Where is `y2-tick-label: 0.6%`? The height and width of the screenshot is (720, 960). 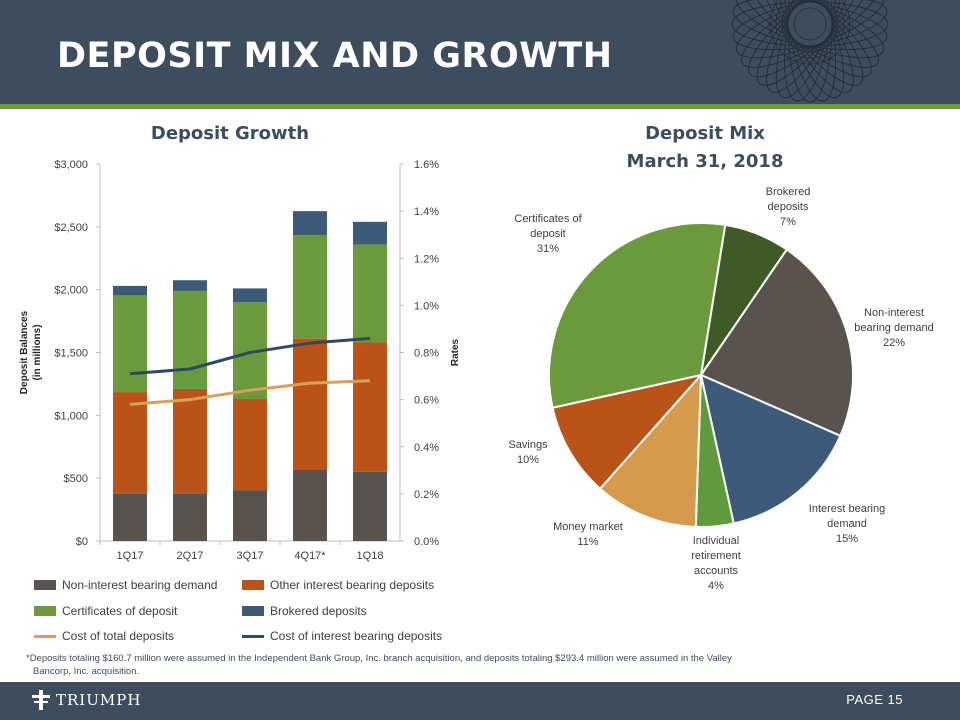 y2-tick-label: 0.6% is located at coordinates (426, 401).